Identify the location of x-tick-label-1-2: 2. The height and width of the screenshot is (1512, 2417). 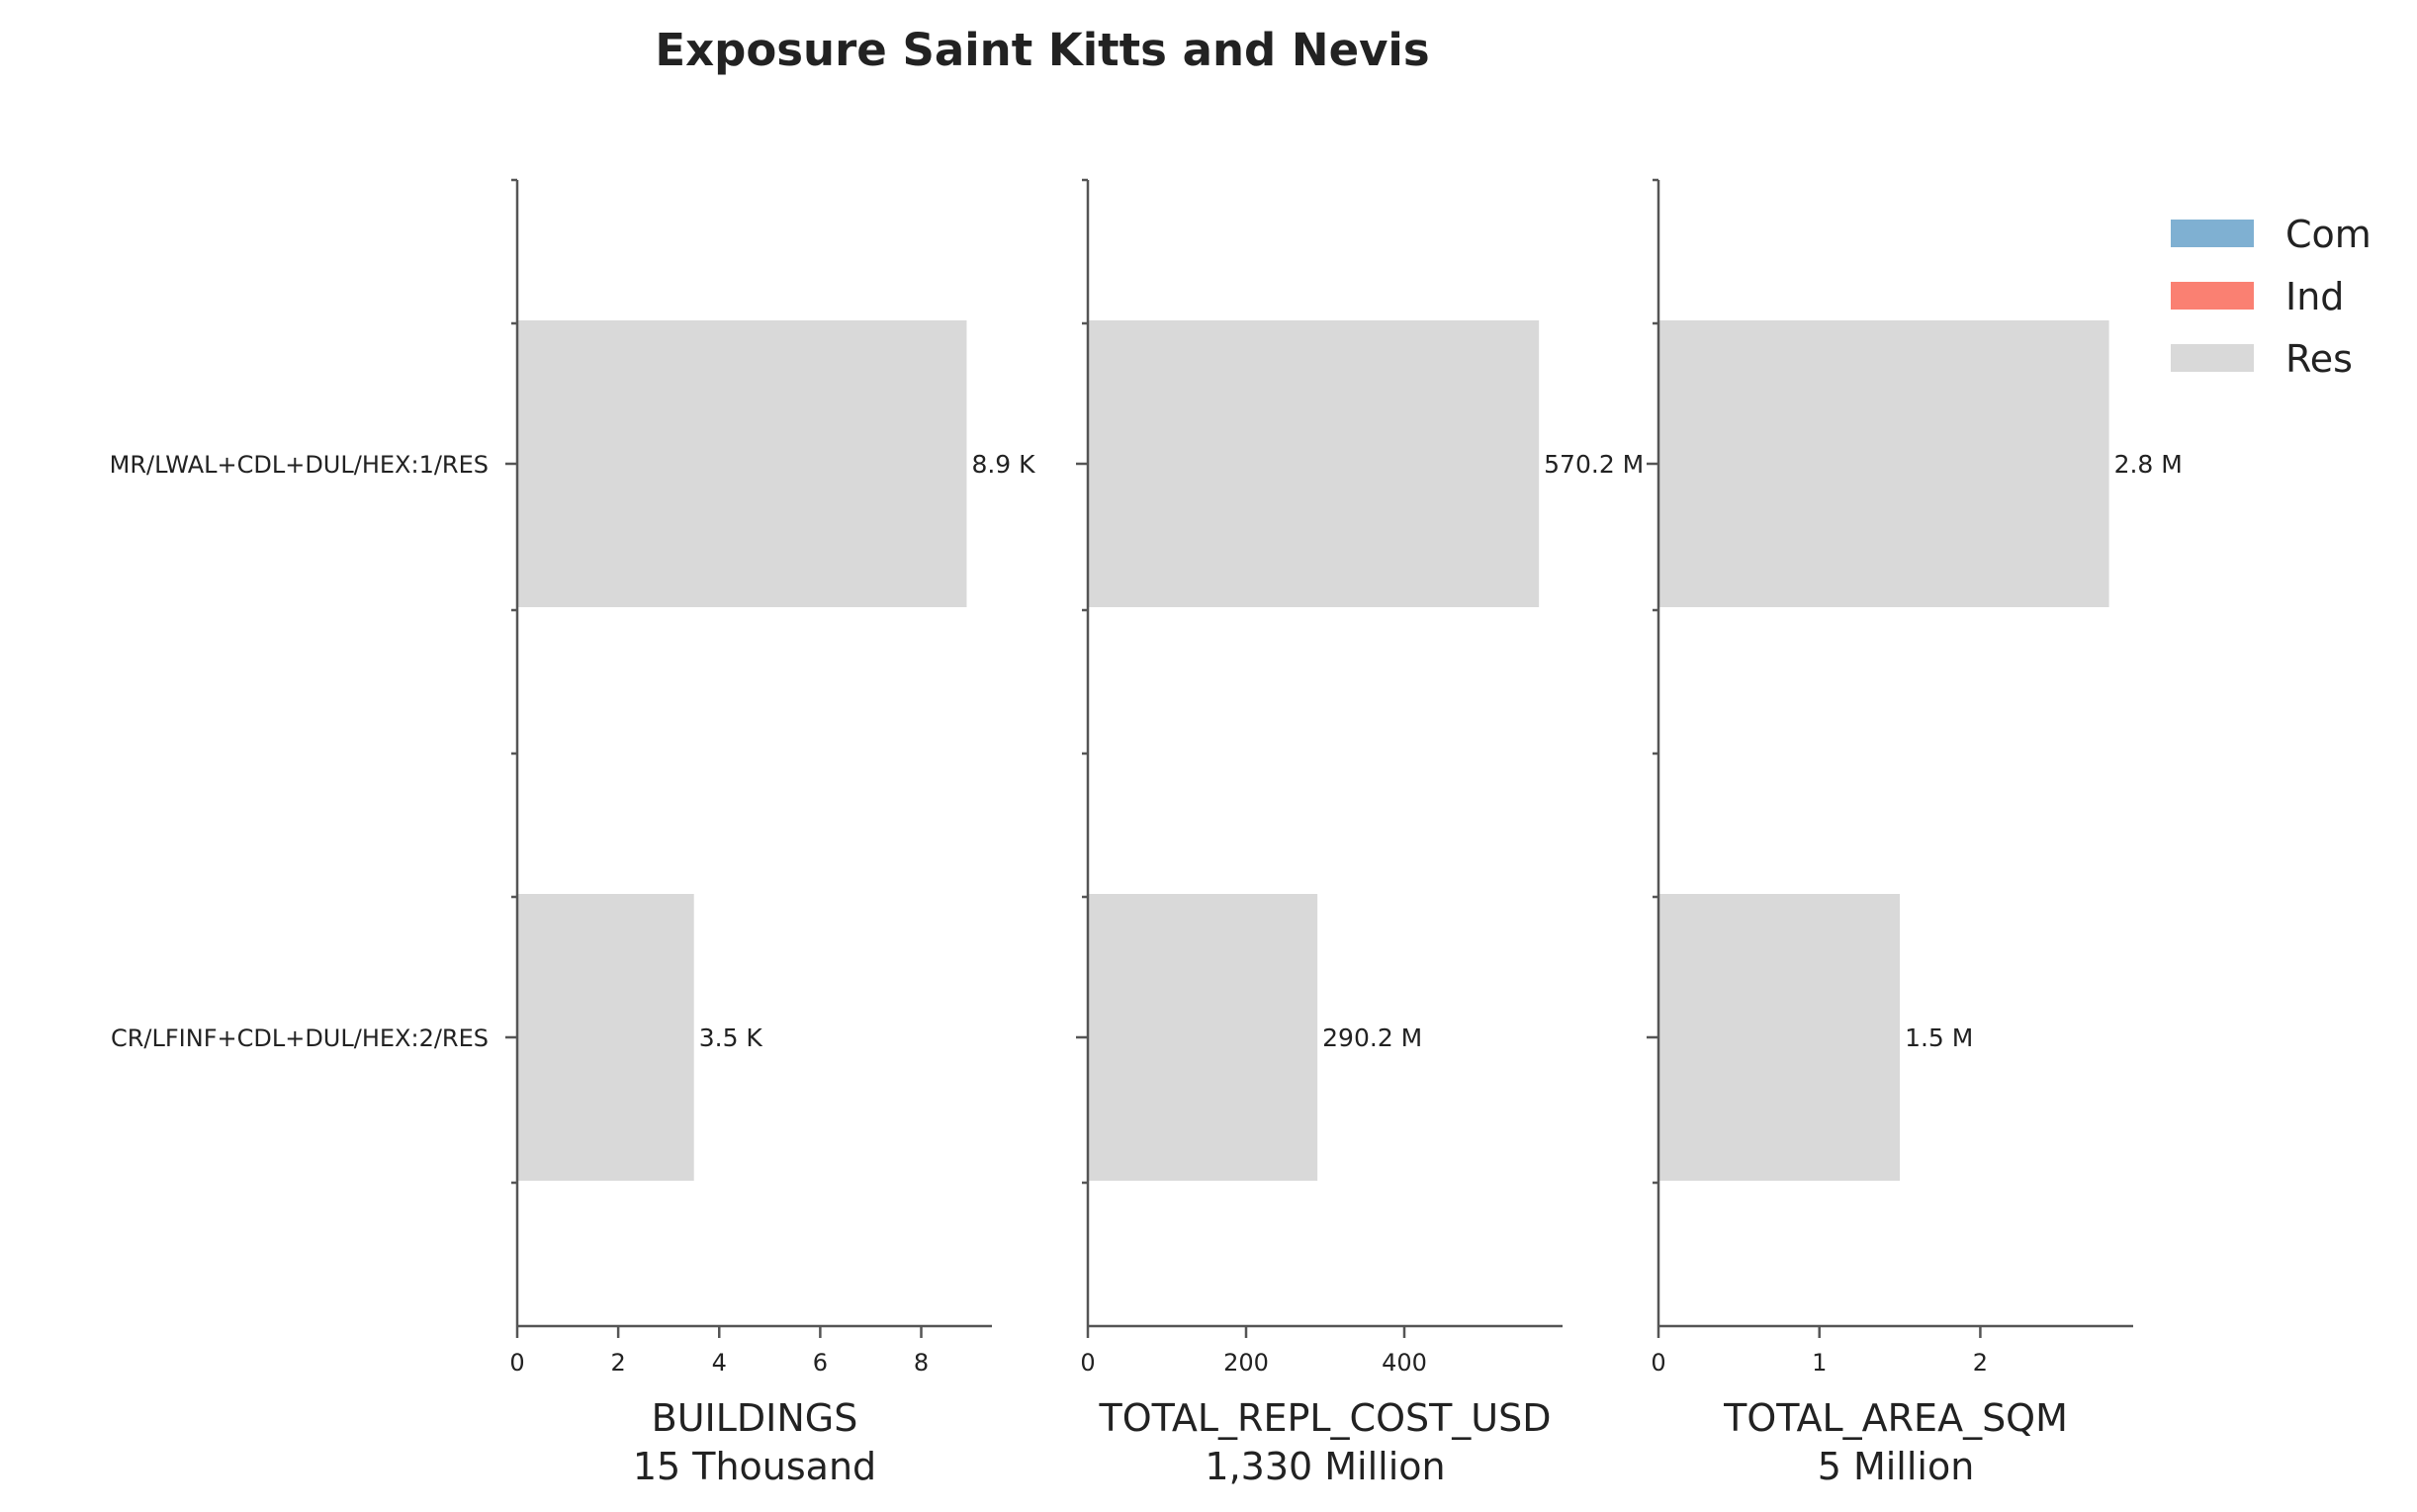
(618, 1363).